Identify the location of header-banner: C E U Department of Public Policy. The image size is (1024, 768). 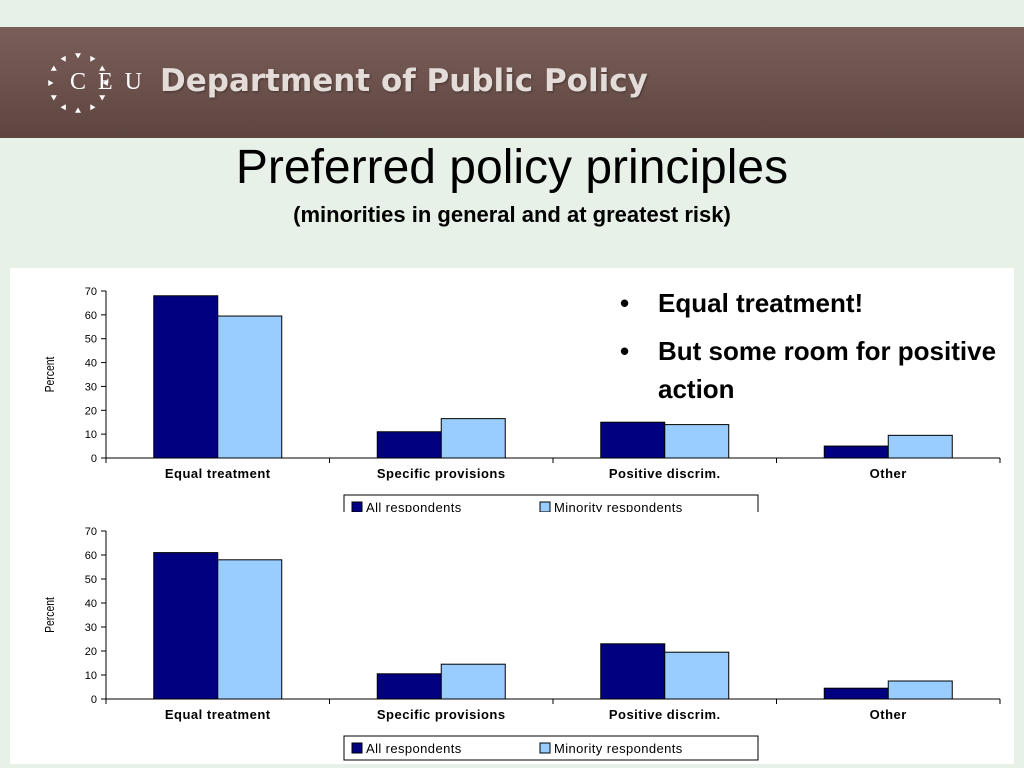
(512, 82).